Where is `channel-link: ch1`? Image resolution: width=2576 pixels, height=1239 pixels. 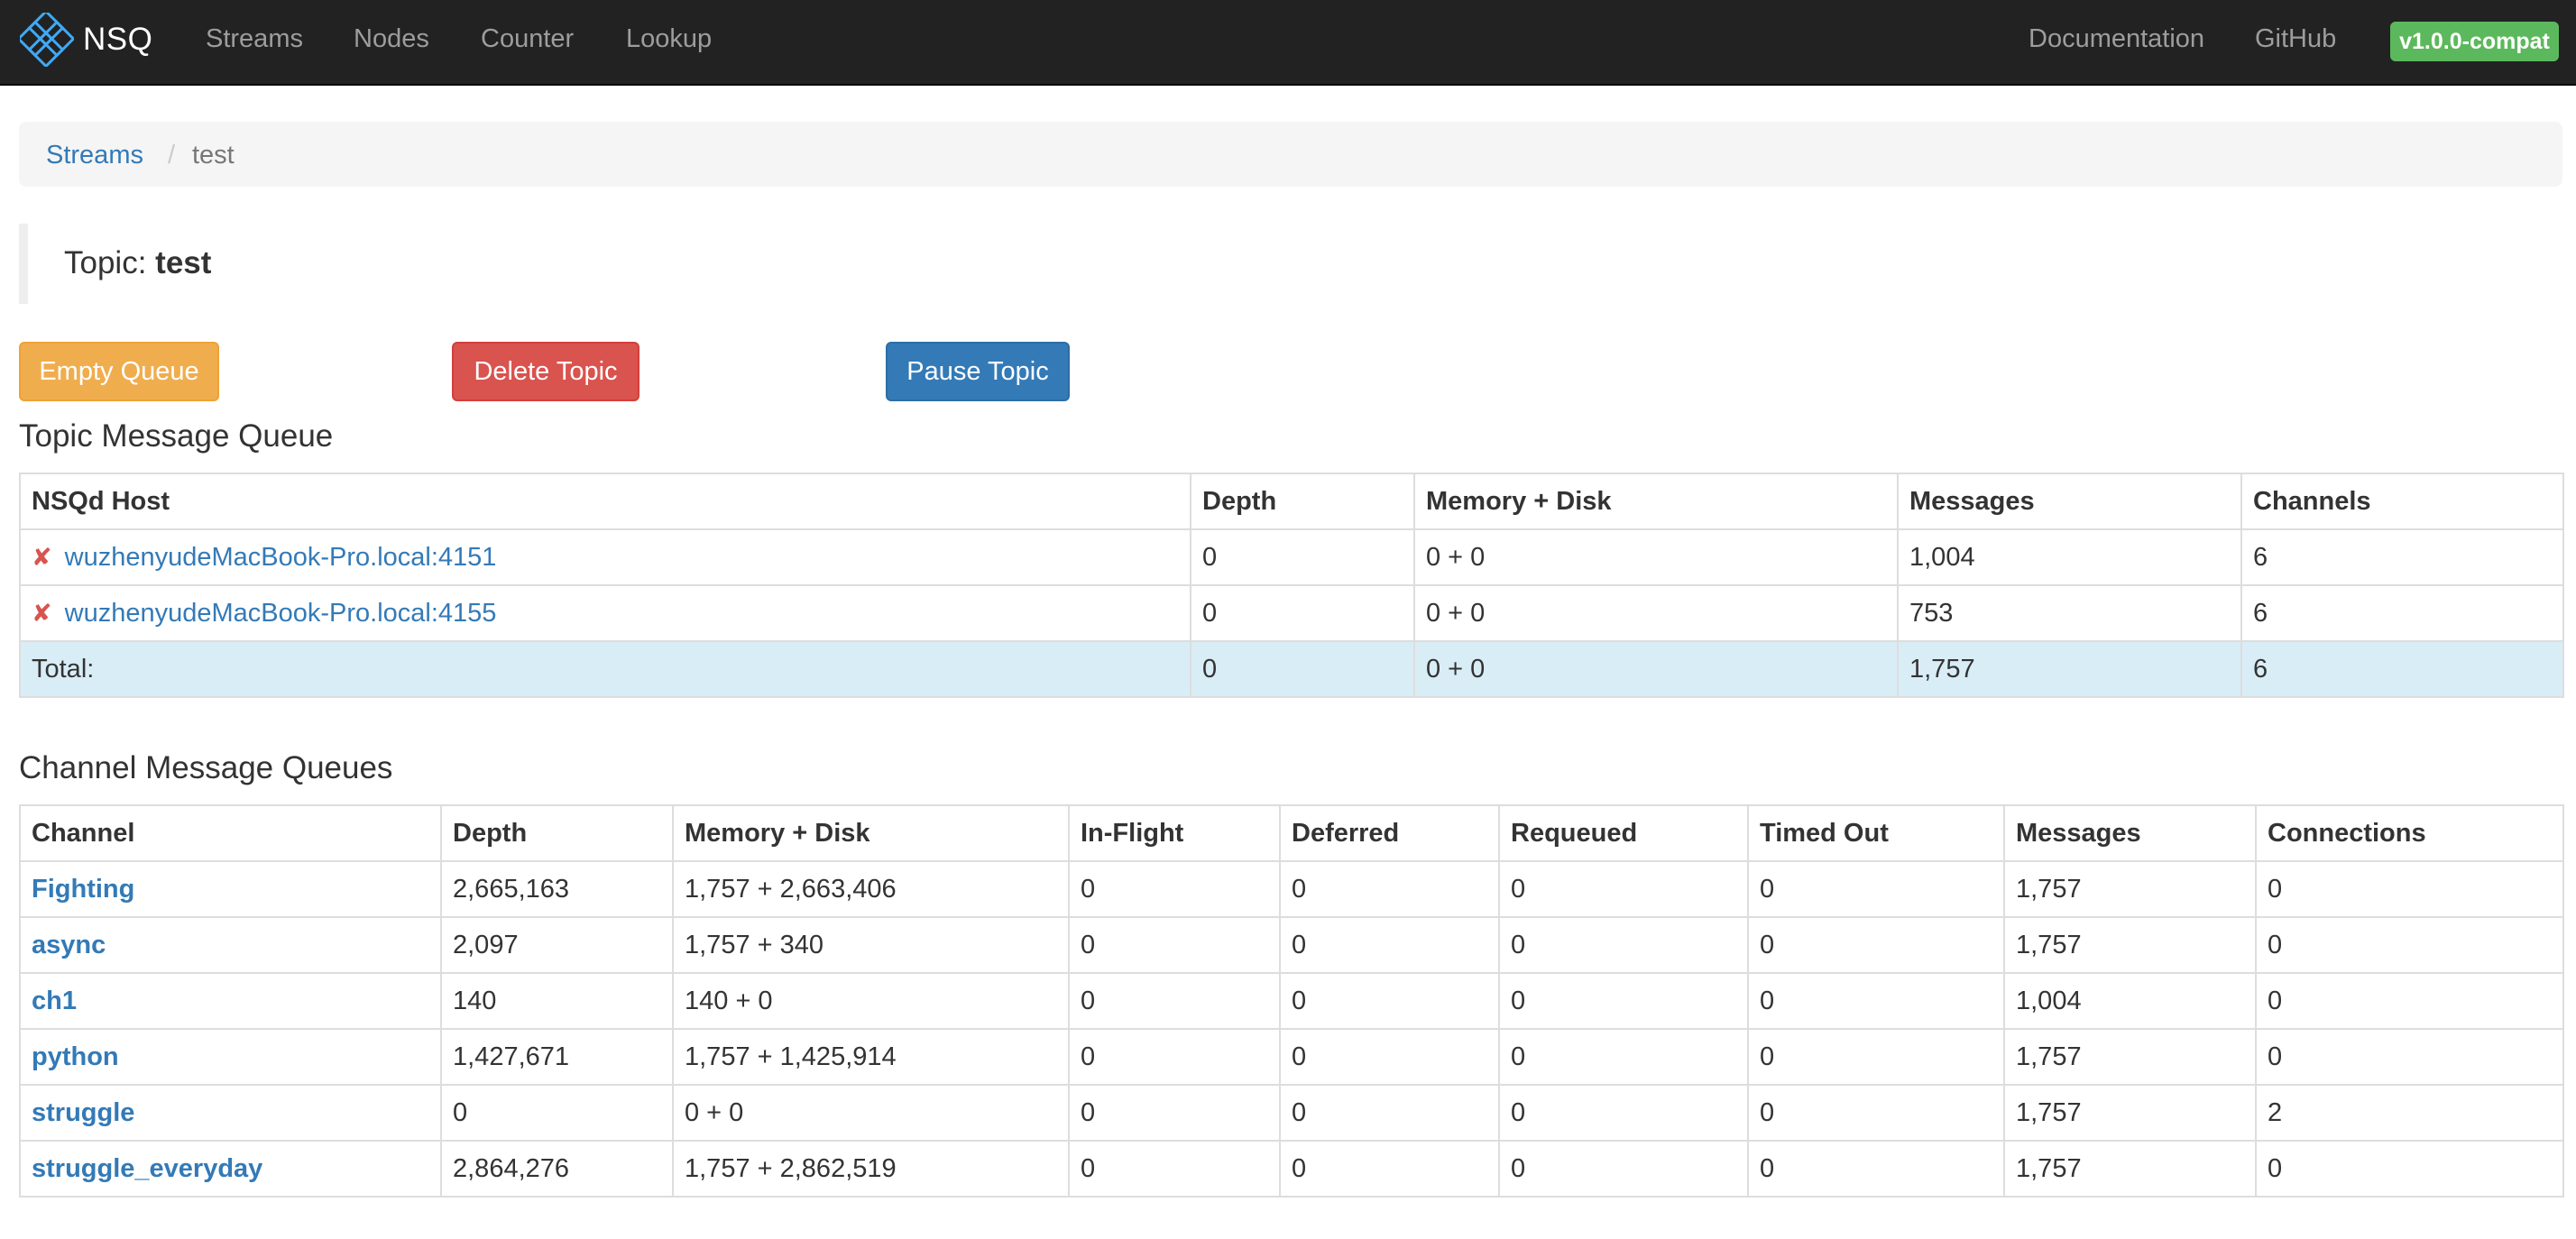
channel-link: ch1 is located at coordinates (55, 1000).